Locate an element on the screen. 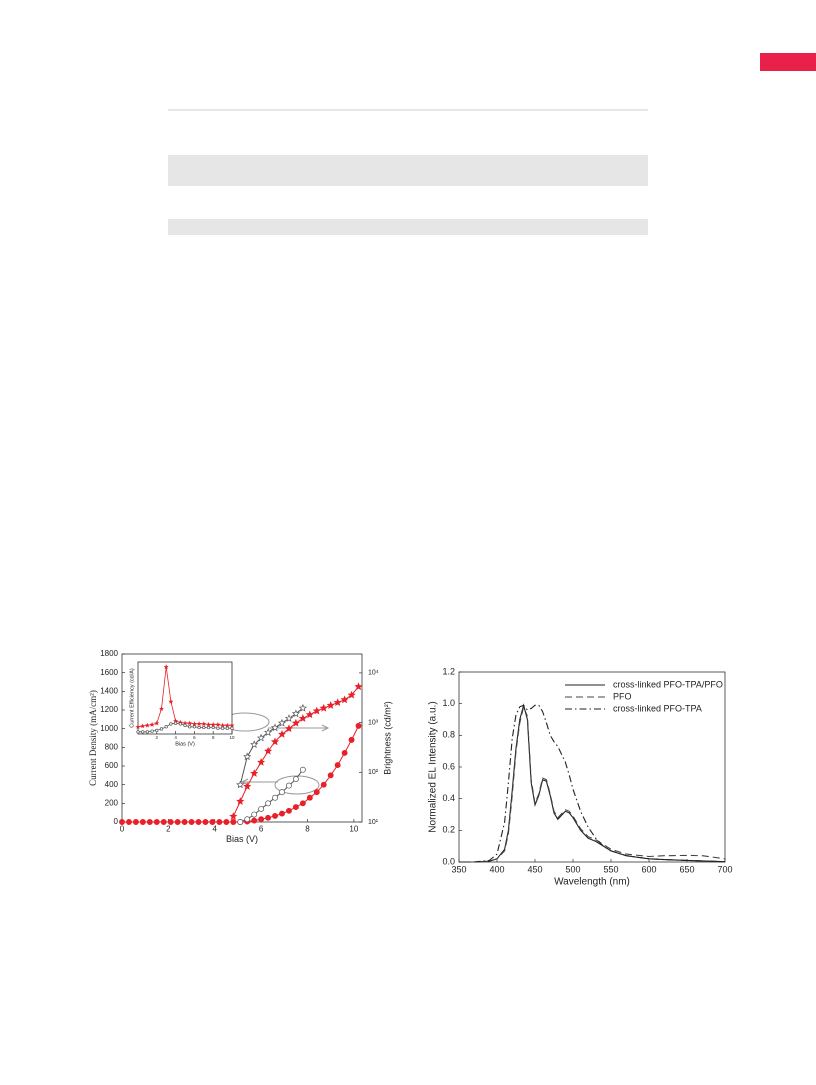  y2-axis-title: Brightness (cd/m²) is located at coordinates (387, 738).